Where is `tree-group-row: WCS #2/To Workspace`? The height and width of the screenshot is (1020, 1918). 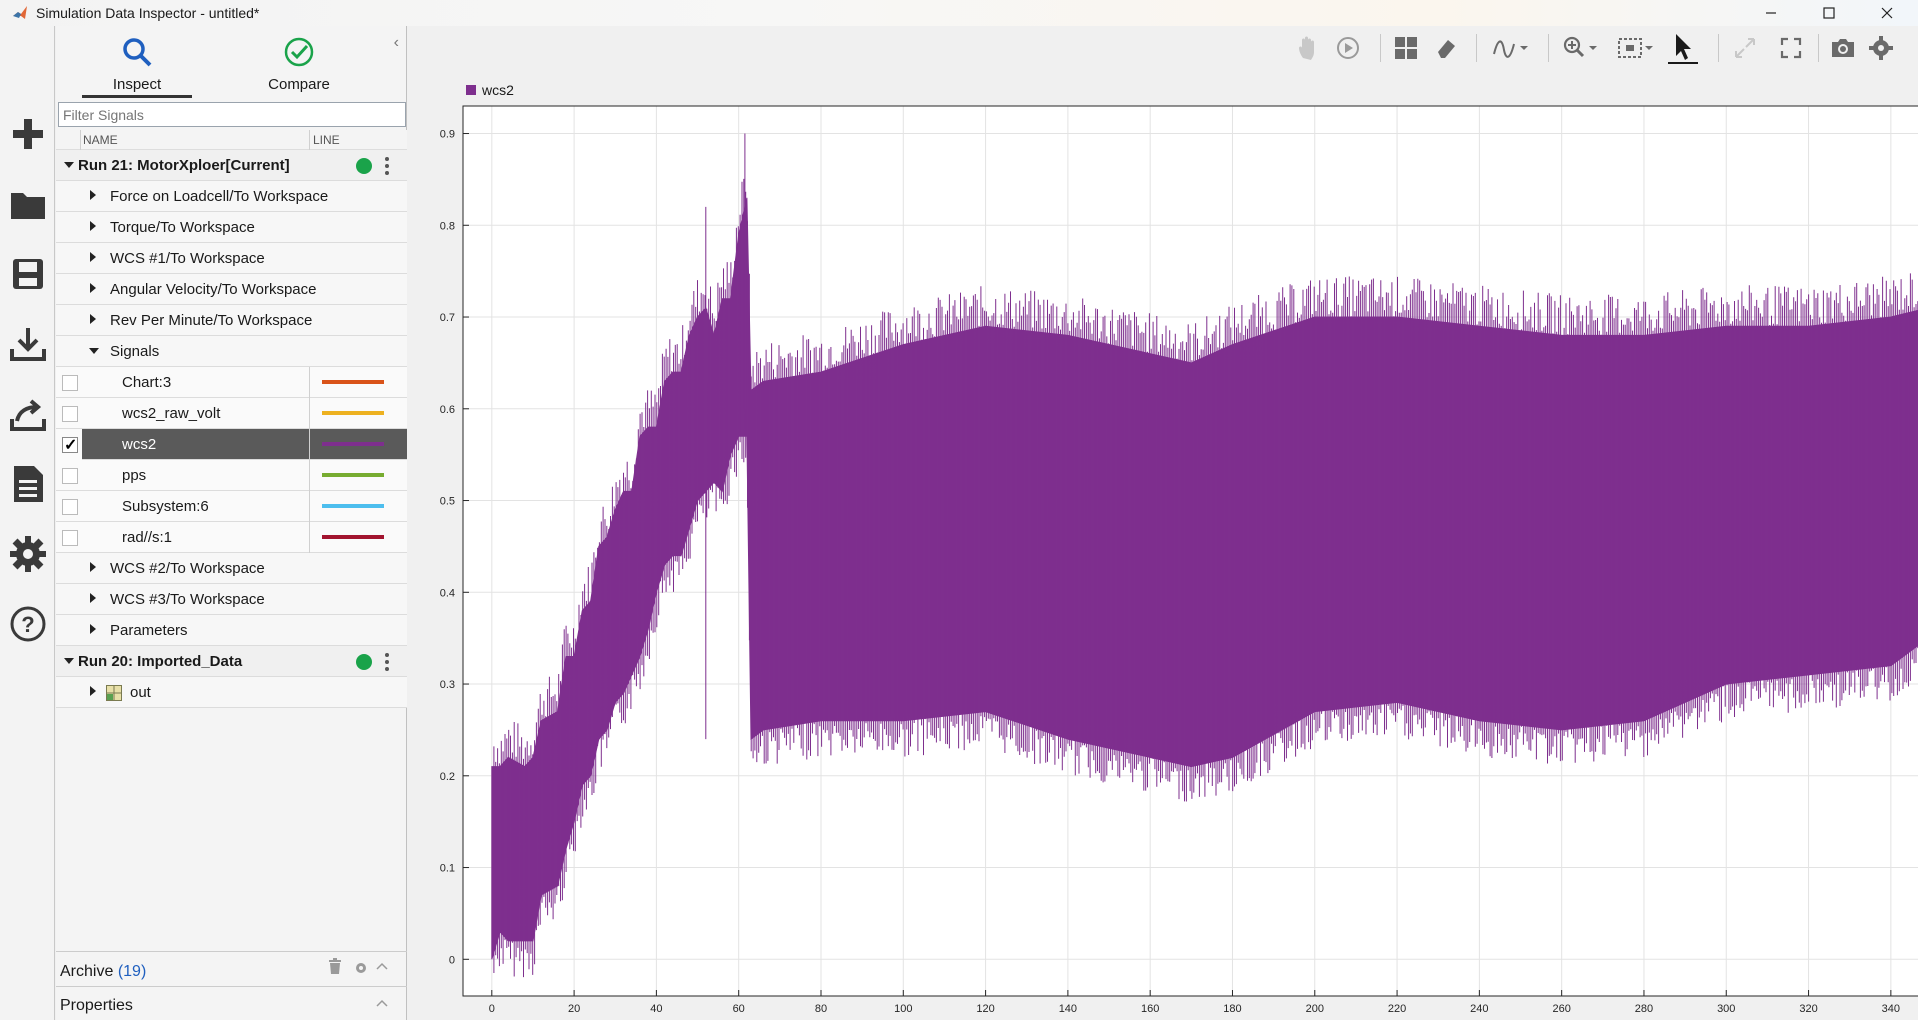 tree-group-row: WCS #2/To Workspace is located at coordinates (231, 568).